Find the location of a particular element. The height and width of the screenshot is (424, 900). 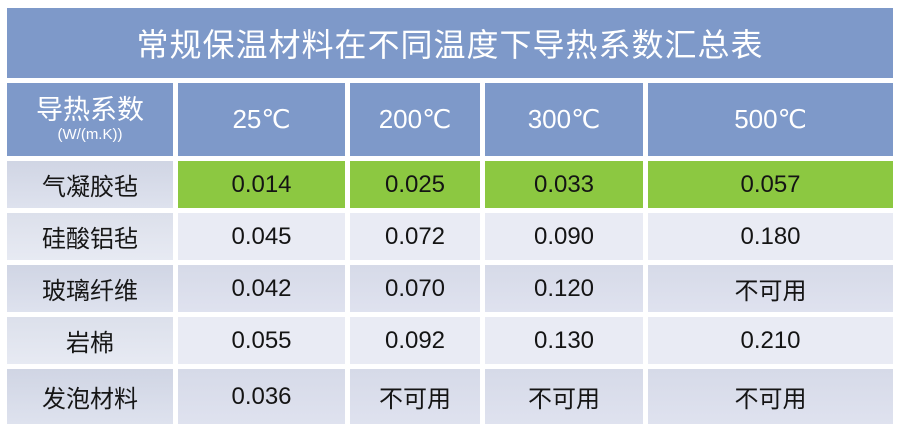

value-cell: 0.014 is located at coordinates (261, 184).